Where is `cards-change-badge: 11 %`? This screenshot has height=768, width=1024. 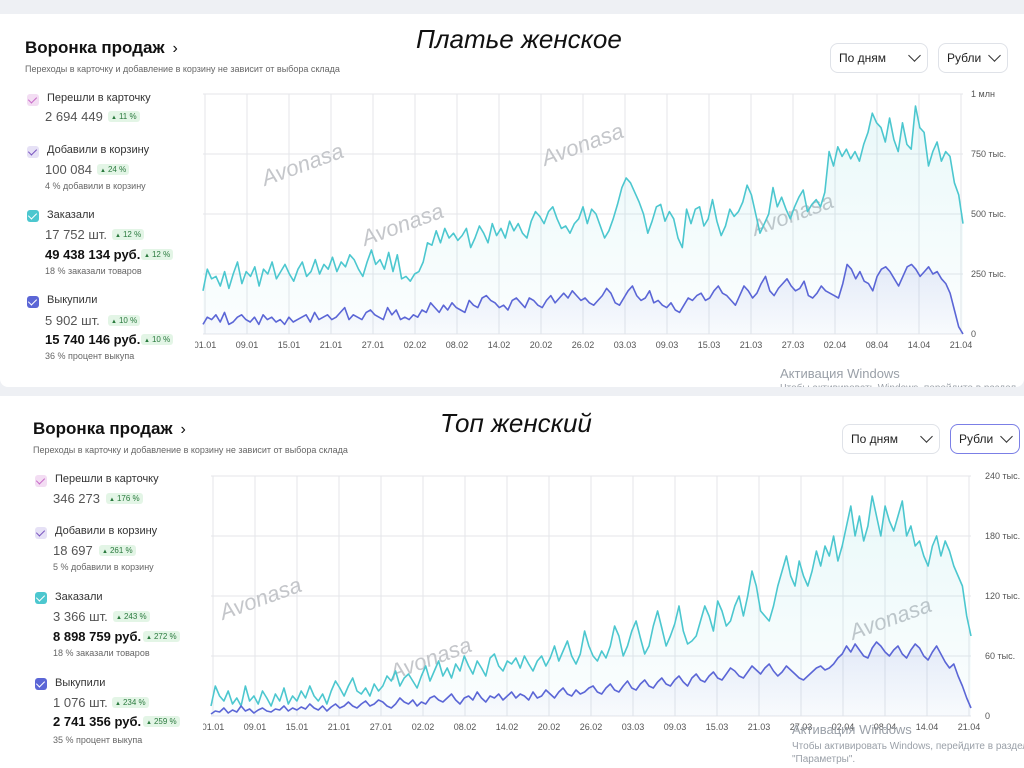 cards-change-badge: 11 % is located at coordinates (124, 116).